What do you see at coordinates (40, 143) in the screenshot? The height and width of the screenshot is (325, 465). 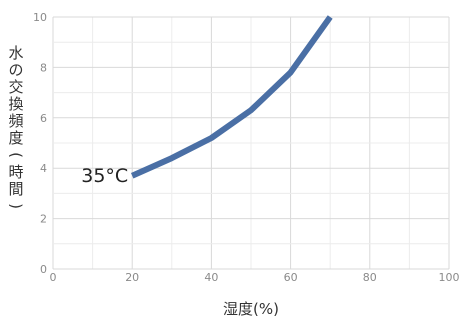 I see `y-tick-labels: 0 2 4 6 8 10` at bounding box center [40, 143].